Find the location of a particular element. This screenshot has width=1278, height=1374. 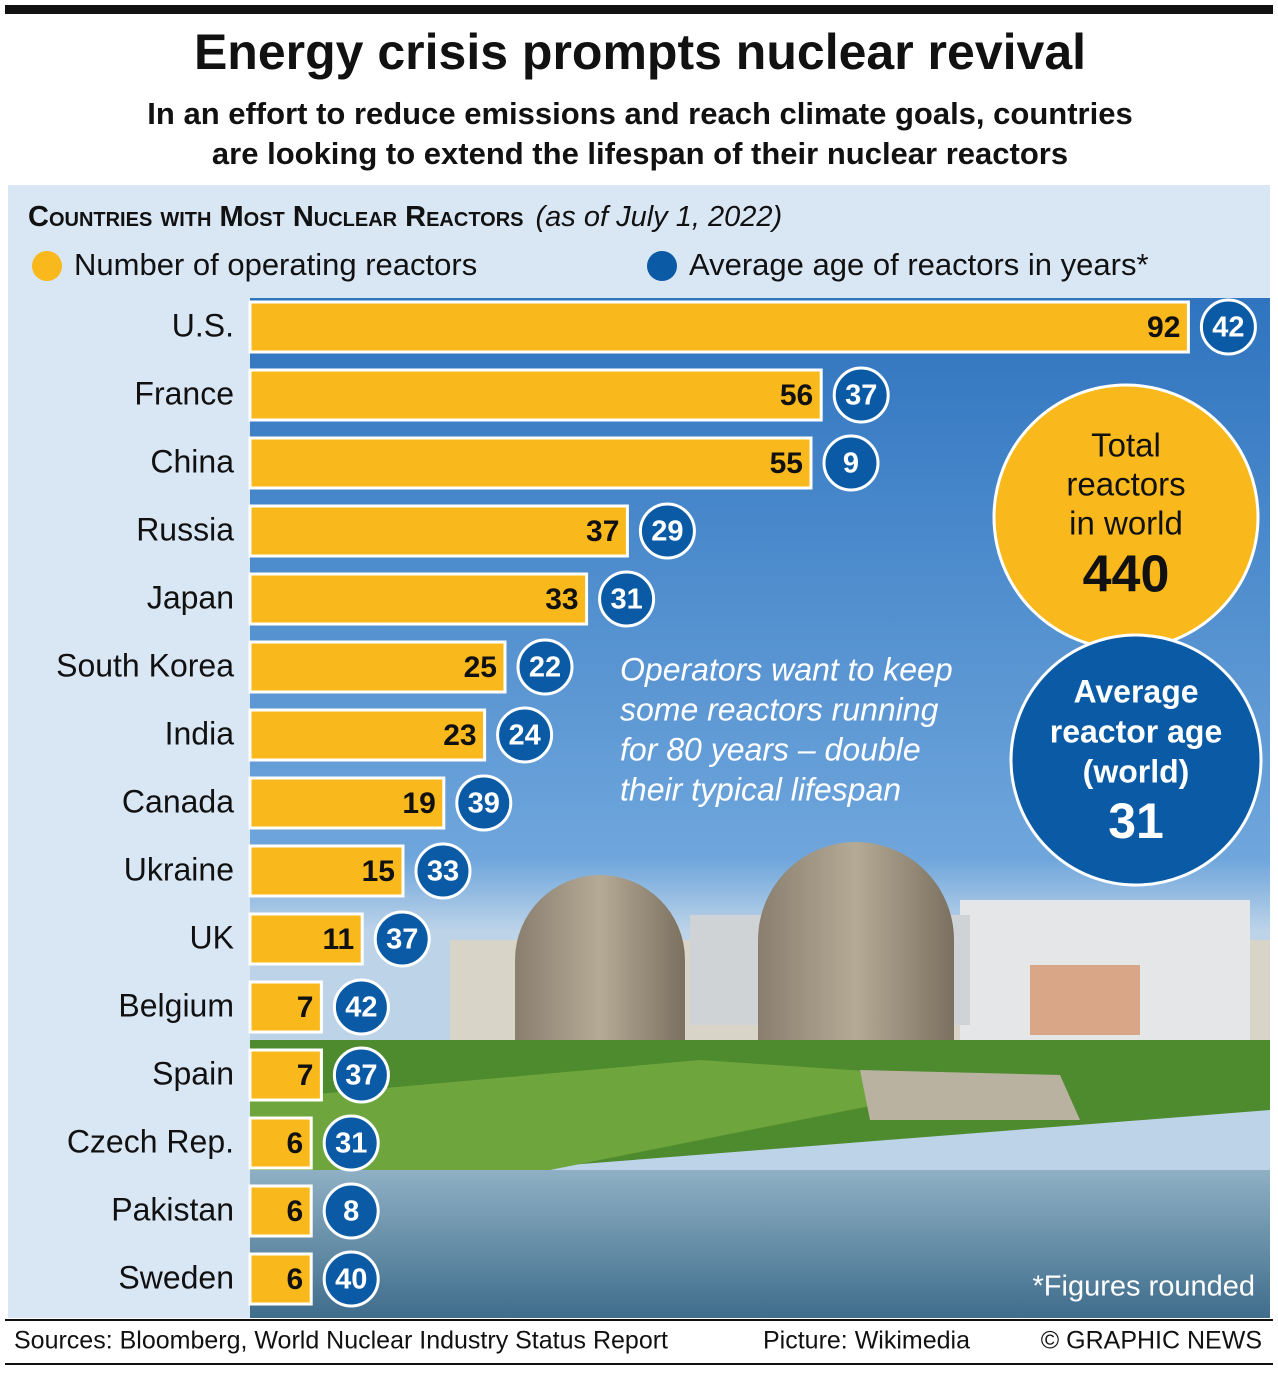

average-label: Average is located at coordinates (1135, 691).